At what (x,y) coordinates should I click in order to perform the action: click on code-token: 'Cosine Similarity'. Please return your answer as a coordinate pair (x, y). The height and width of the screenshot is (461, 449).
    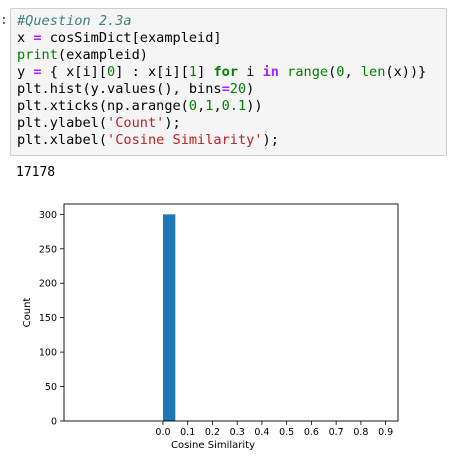
    Looking at the image, I should click on (185, 140).